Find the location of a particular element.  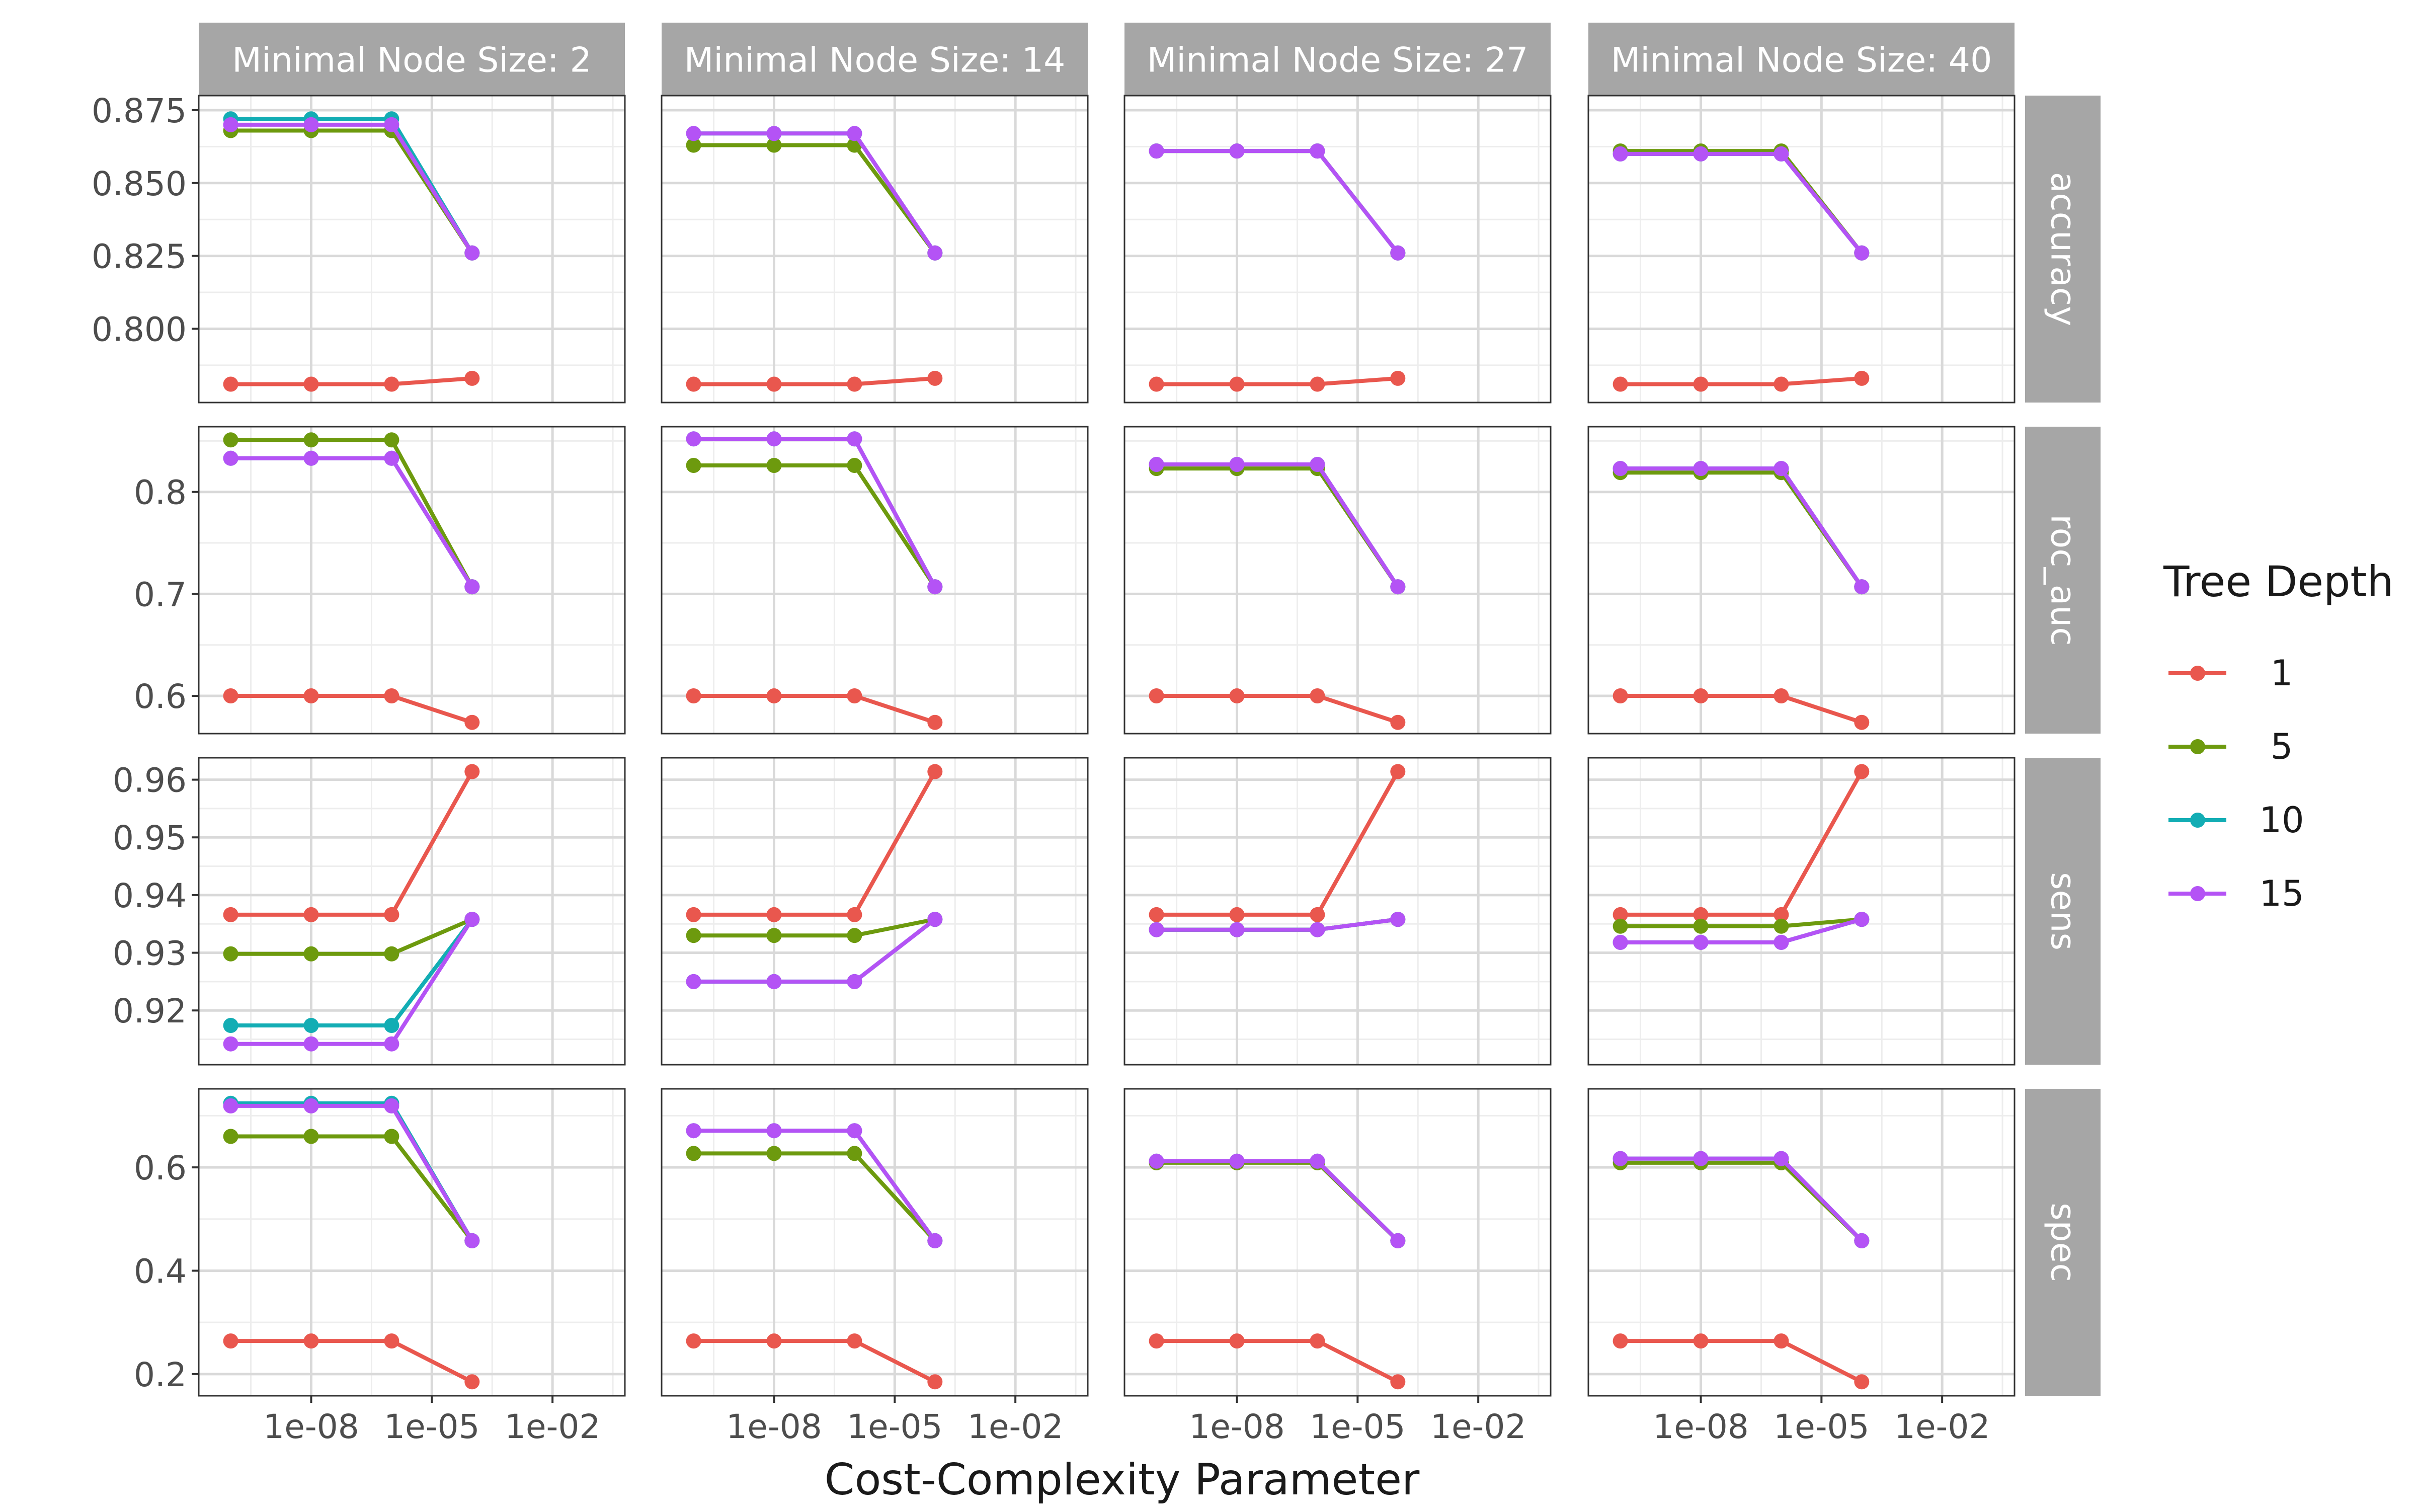

y-tick-label: 0.94 is located at coordinates (150, 896).